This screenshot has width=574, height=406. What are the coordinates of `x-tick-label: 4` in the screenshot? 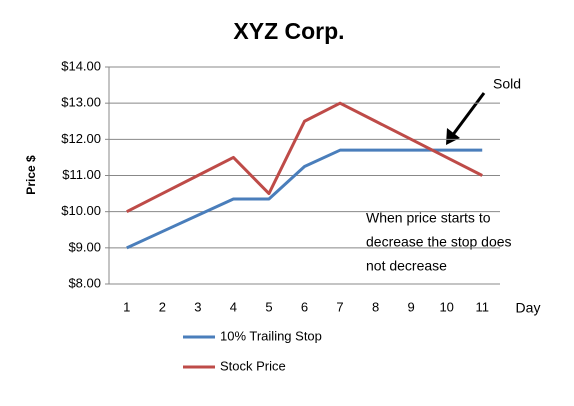 It's located at (233, 306).